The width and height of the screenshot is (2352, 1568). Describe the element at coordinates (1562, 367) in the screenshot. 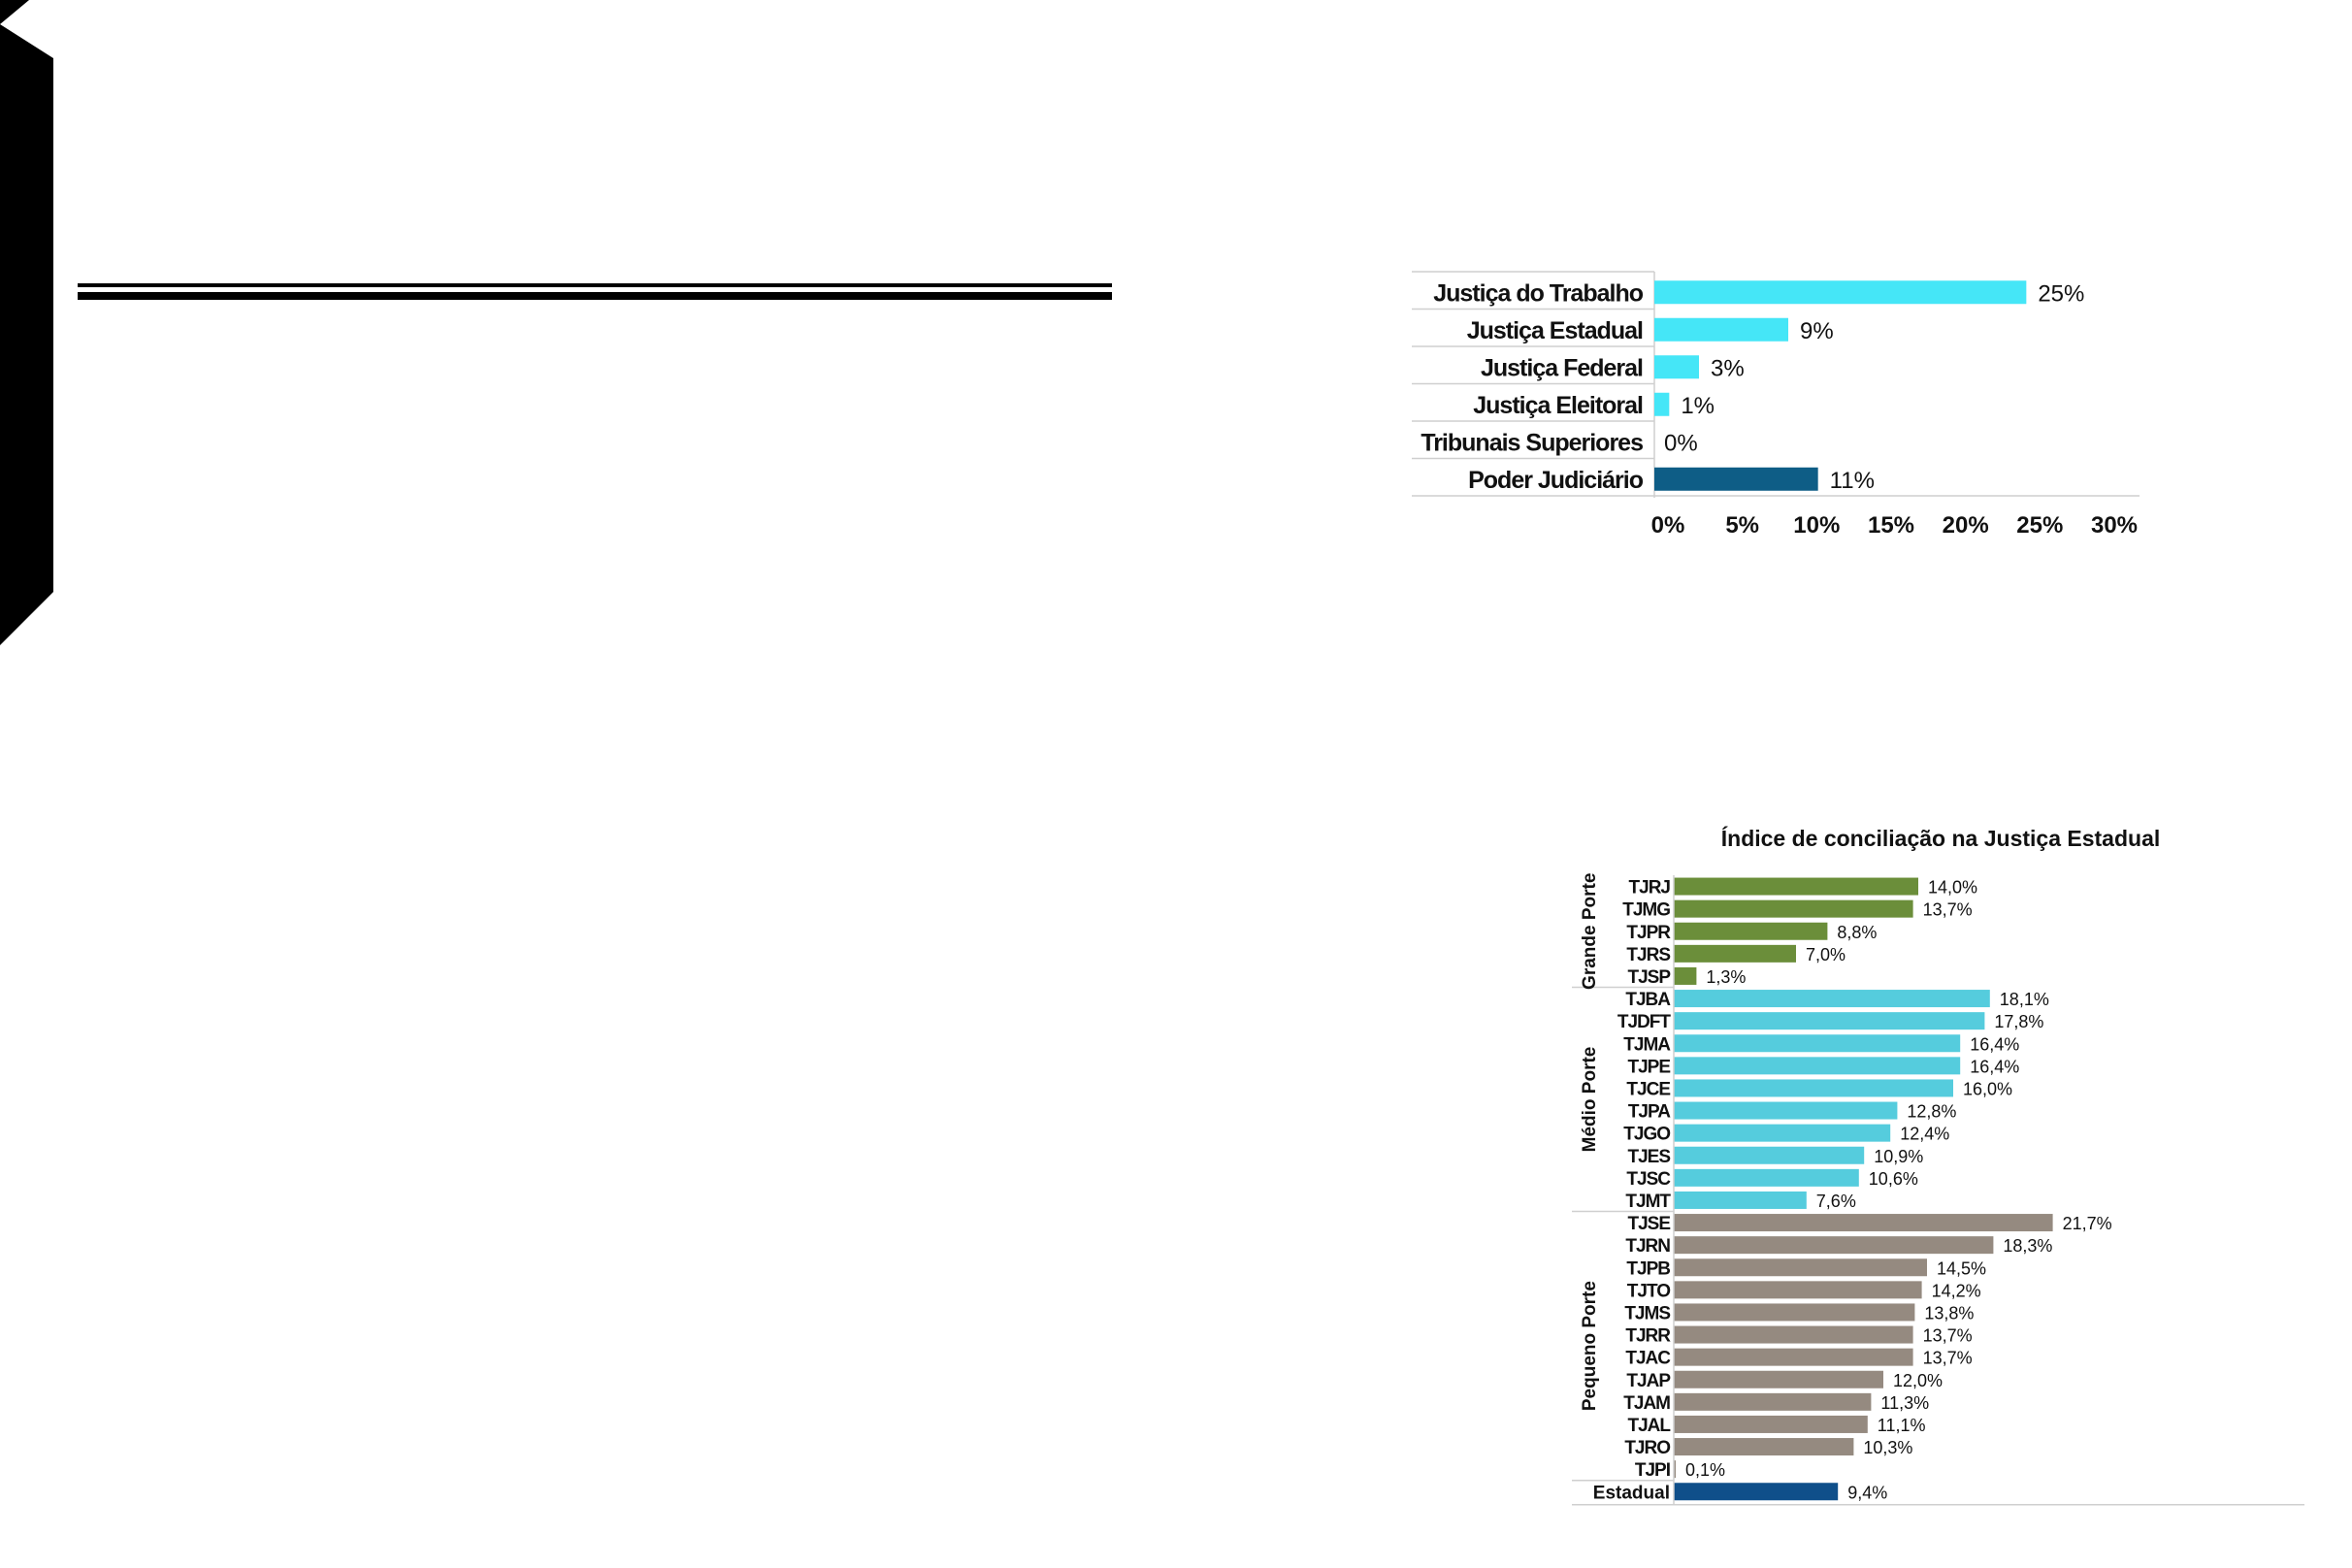

I see `category-label: Justiça Federal` at that location.